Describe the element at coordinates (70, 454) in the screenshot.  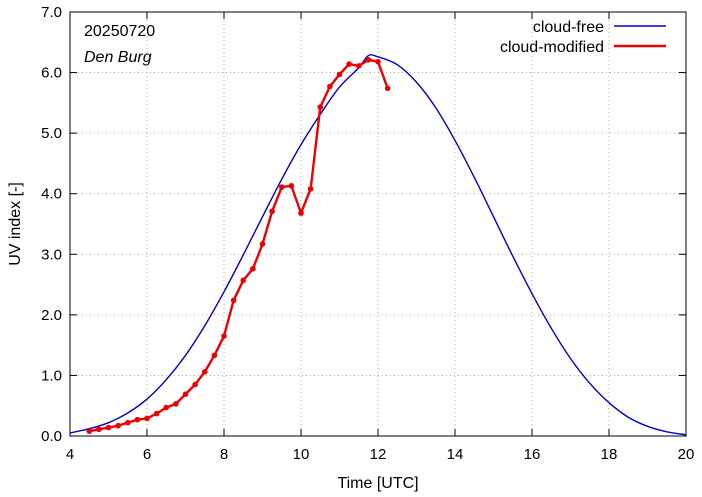
I see `x-tick-label: 4` at that location.